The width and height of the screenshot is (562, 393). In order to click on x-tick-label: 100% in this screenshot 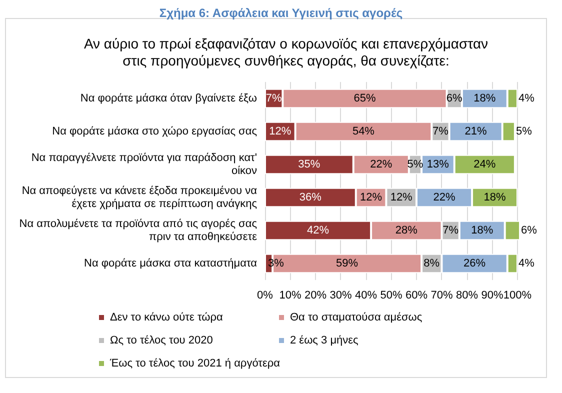, I will do `click(517, 296)`.